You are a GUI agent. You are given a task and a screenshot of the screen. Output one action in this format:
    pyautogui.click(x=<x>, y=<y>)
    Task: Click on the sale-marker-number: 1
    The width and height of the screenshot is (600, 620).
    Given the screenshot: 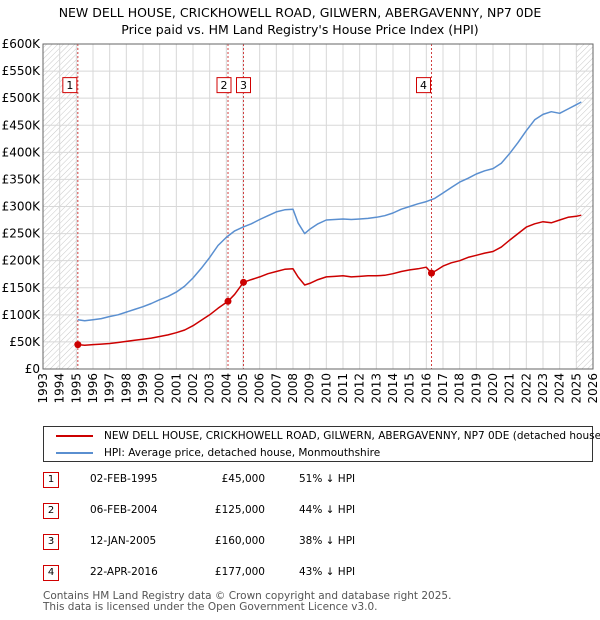 What is the action you would take?
    pyautogui.click(x=69, y=85)
    